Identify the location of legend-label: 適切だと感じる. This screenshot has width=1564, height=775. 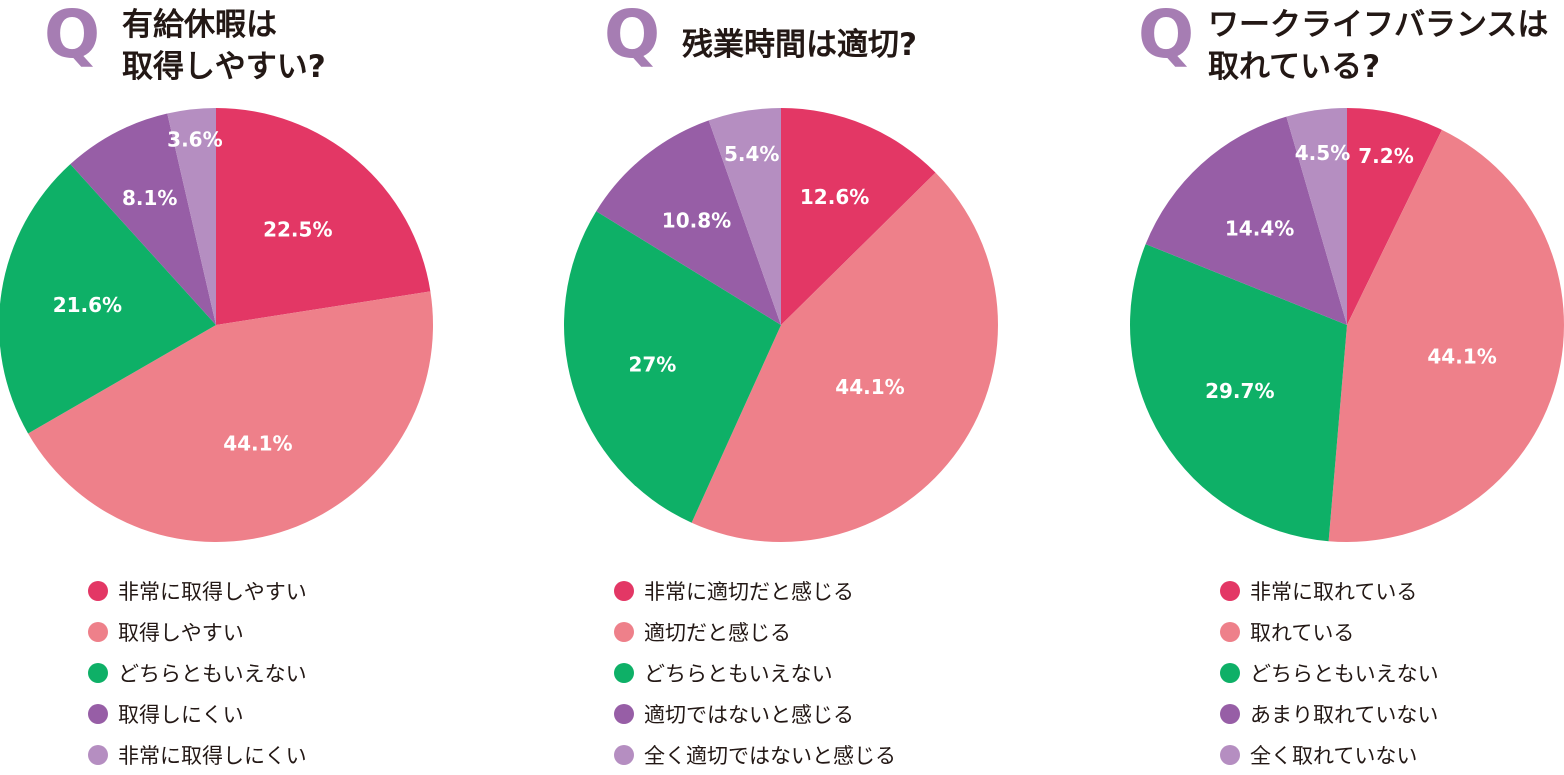
(717, 632).